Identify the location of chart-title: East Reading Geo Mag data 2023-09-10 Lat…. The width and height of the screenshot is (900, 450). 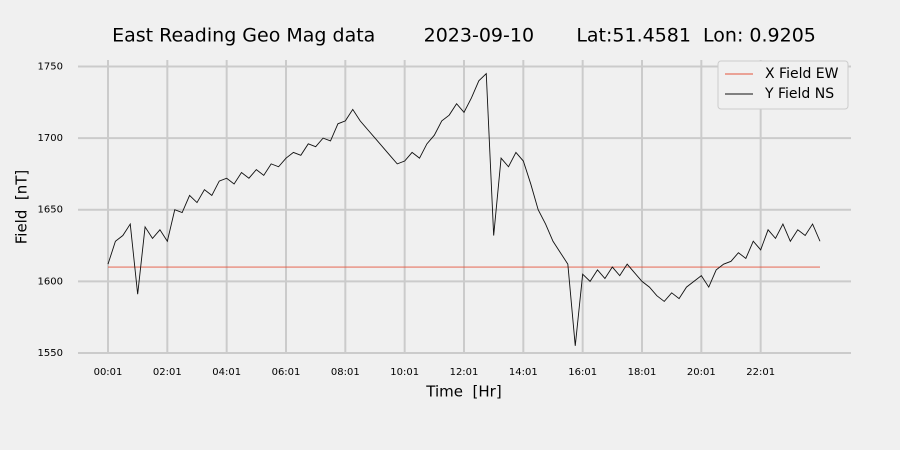
(464, 36).